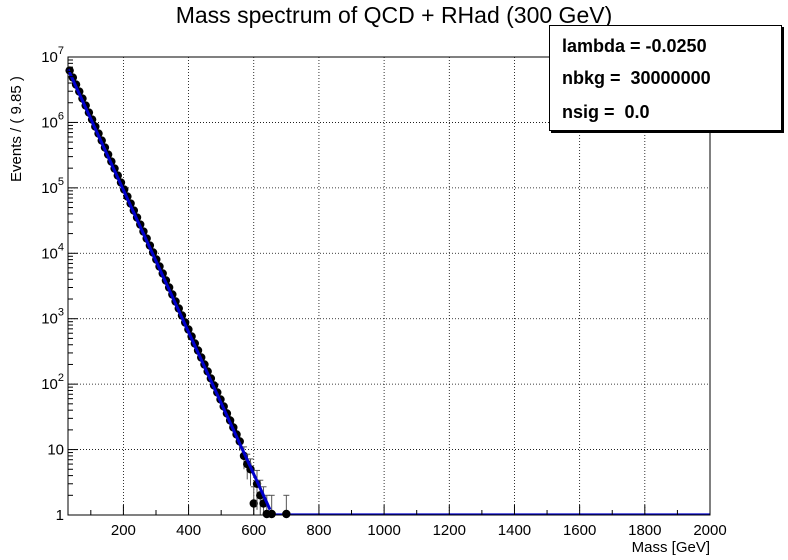  What do you see at coordinates (59, 284) in the screenshot?
I see `y-axis-ticks: 1 10 10² 10³ 10⁴ 10⁵ 10⁶ 10⁷` at bounding box center [59, 284].